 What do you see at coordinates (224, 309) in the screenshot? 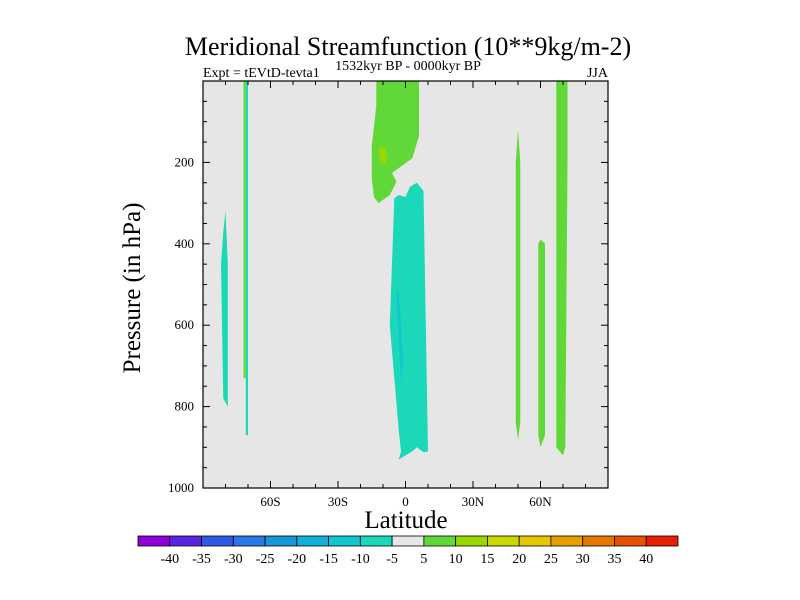
I see `contour-region-cyan-high-lat-south` at bounding box center [224, 309].